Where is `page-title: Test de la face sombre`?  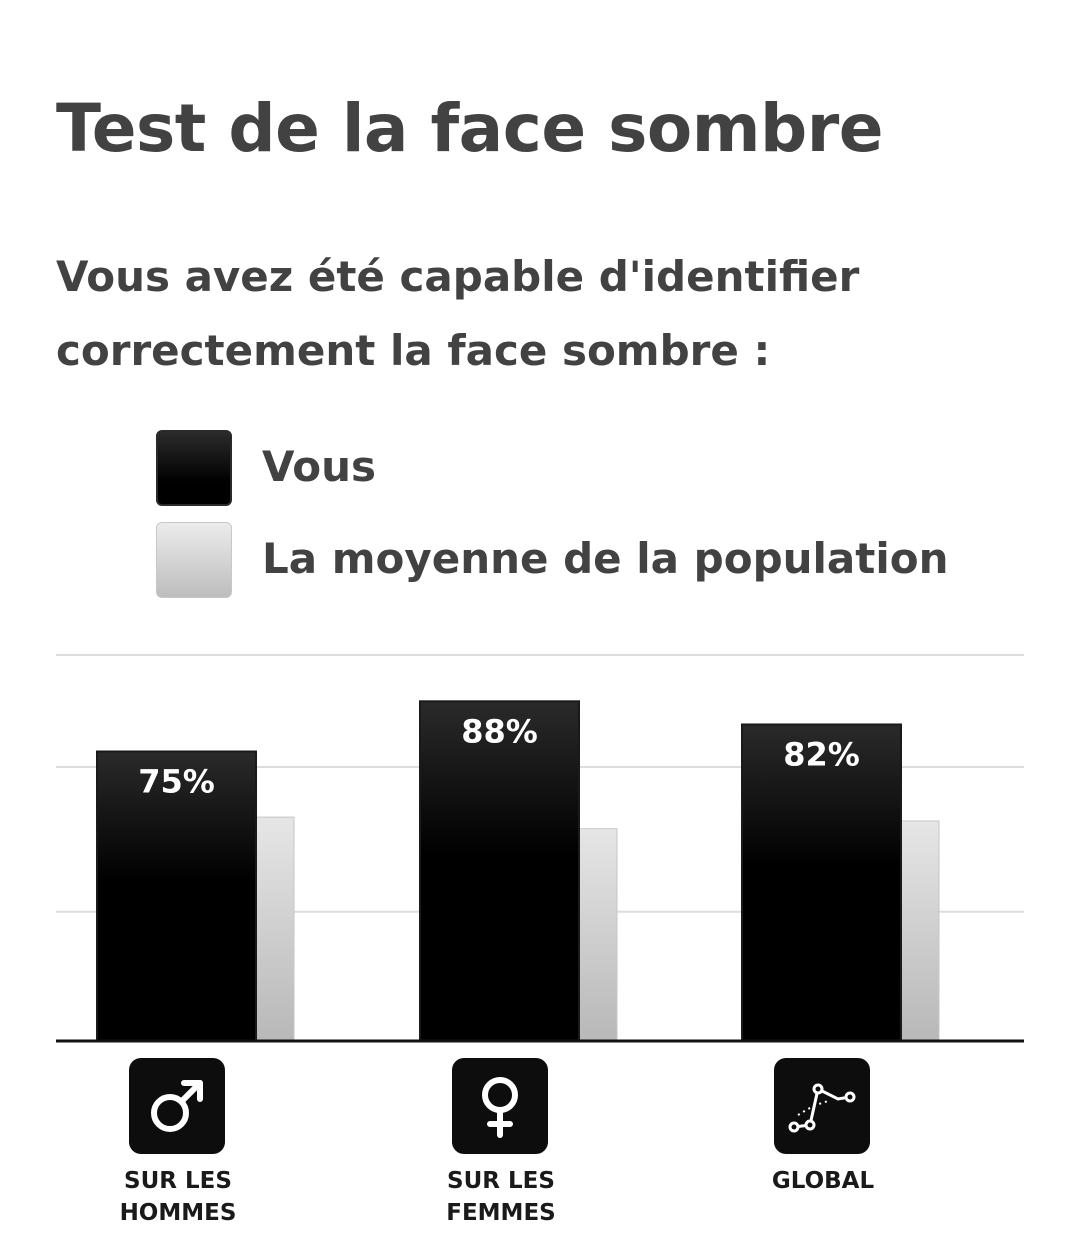 page-title: Test de la face sombre is located at coordinates (470, 128).